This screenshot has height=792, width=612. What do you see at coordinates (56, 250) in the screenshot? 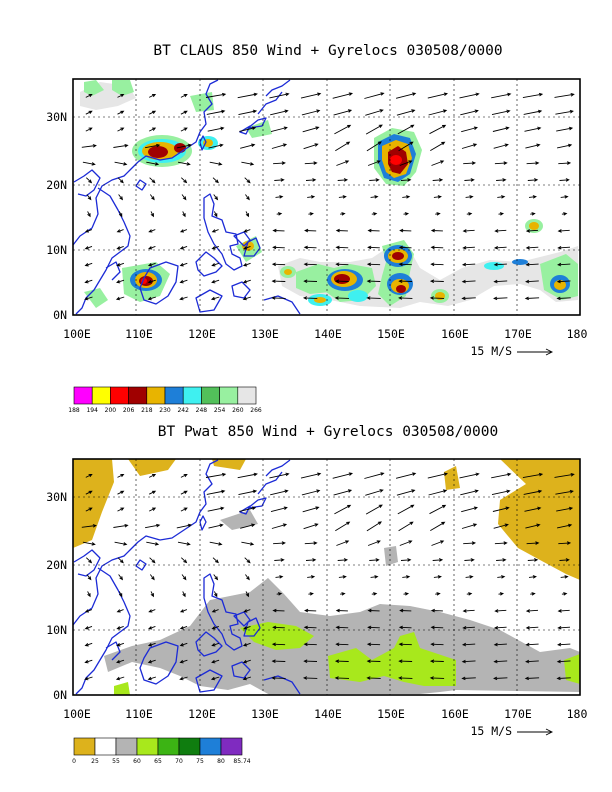
I see `claus-y-tick-label: 10N` at bounding box center [56, 250].